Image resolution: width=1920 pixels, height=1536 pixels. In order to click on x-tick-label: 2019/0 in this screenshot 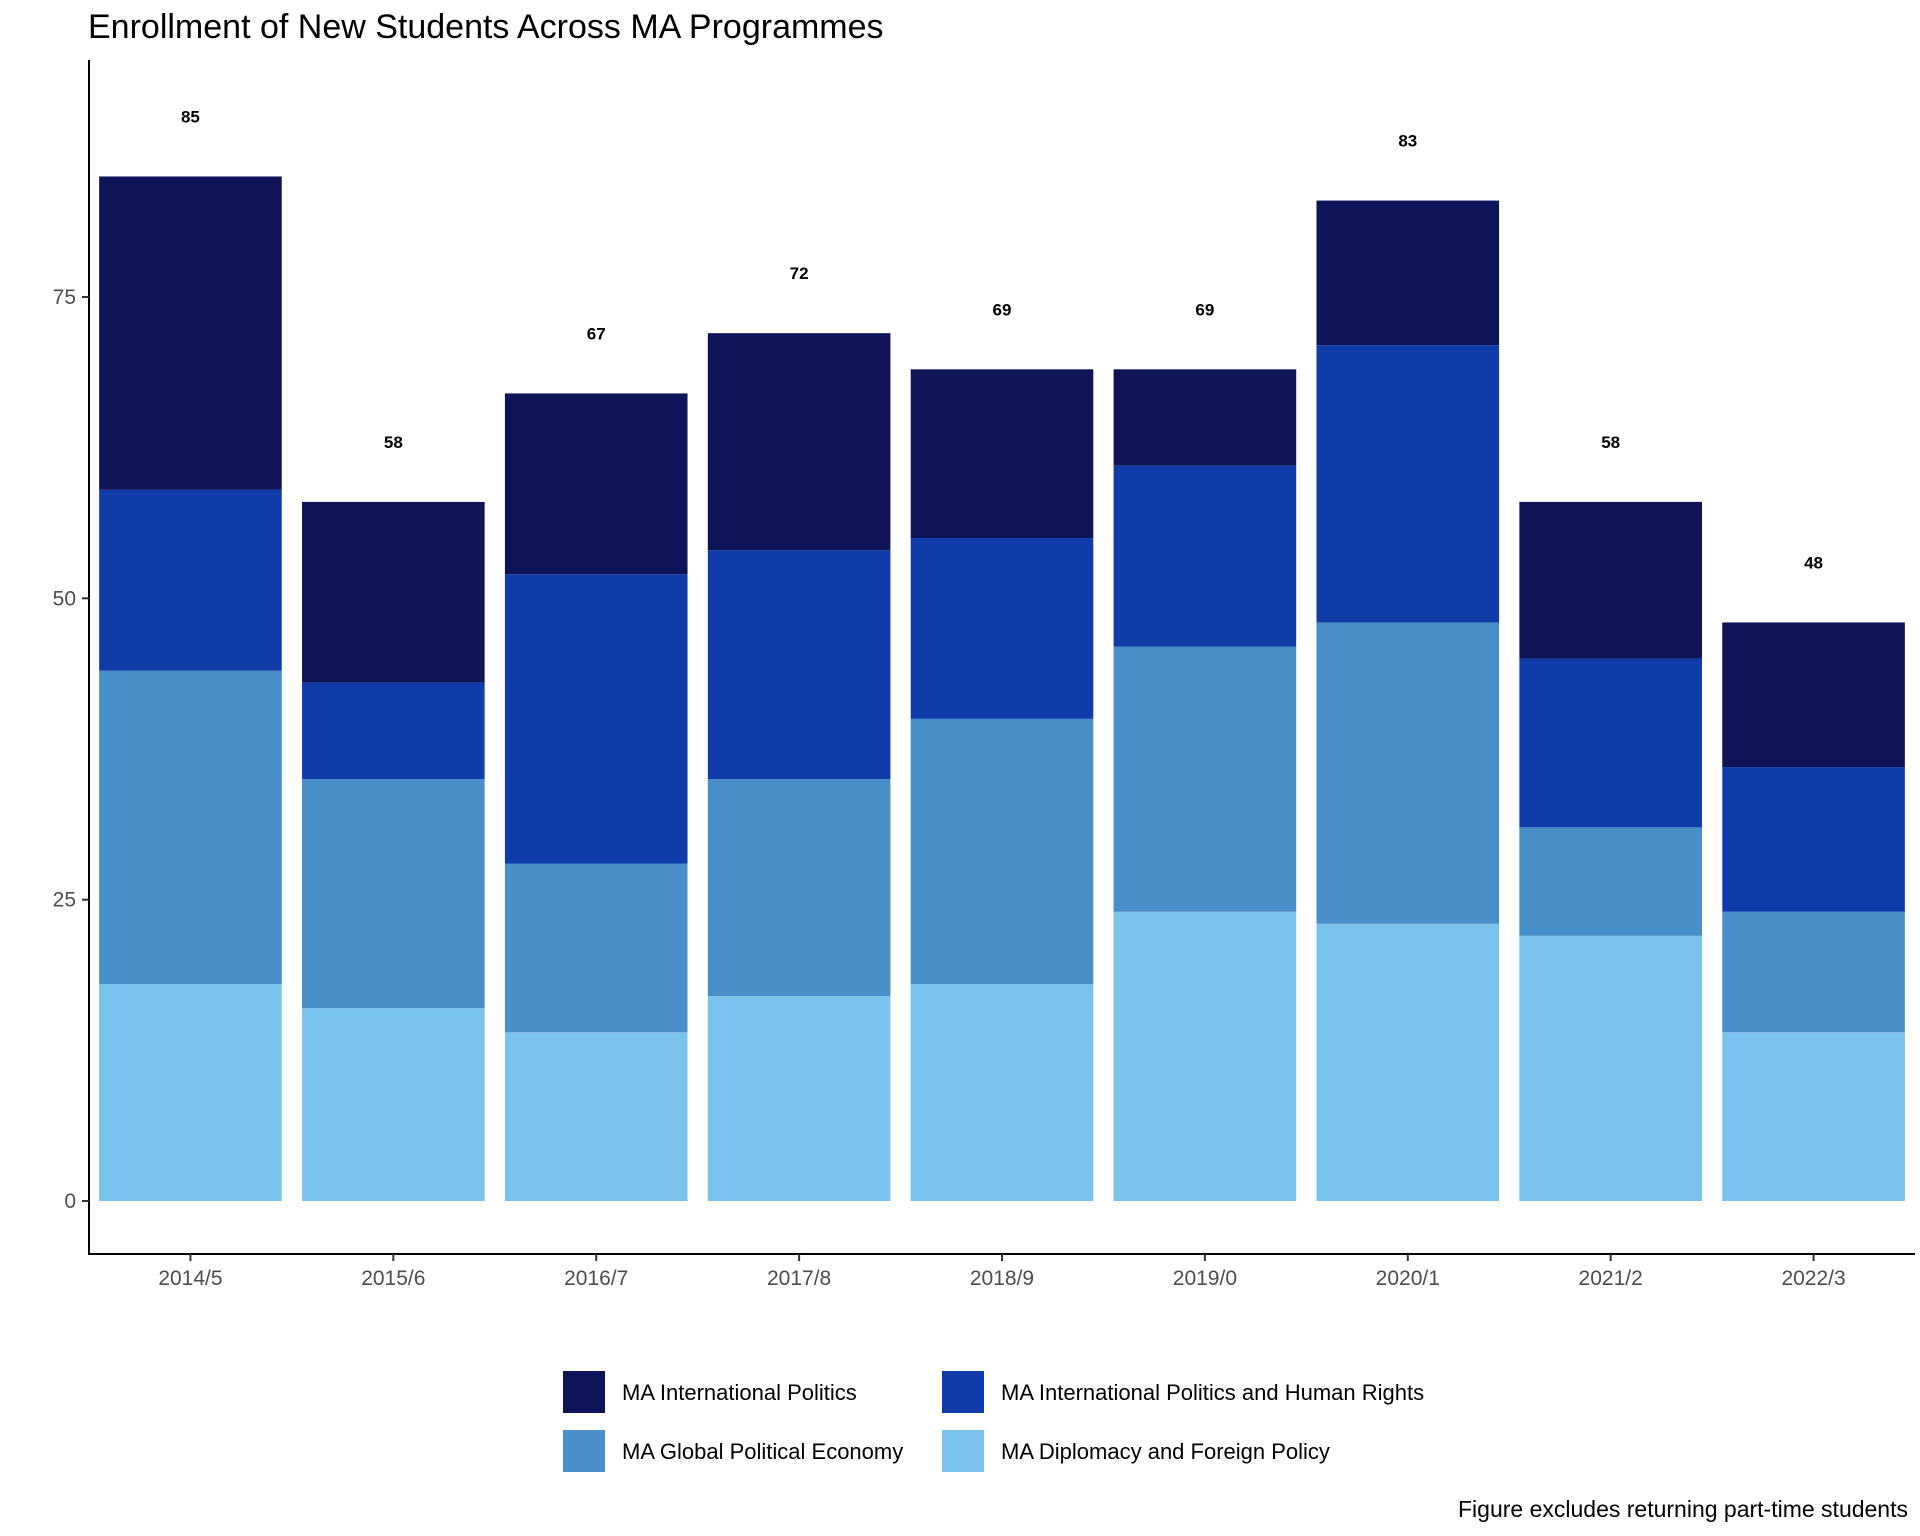, I will do `click(1205, 1278)`.